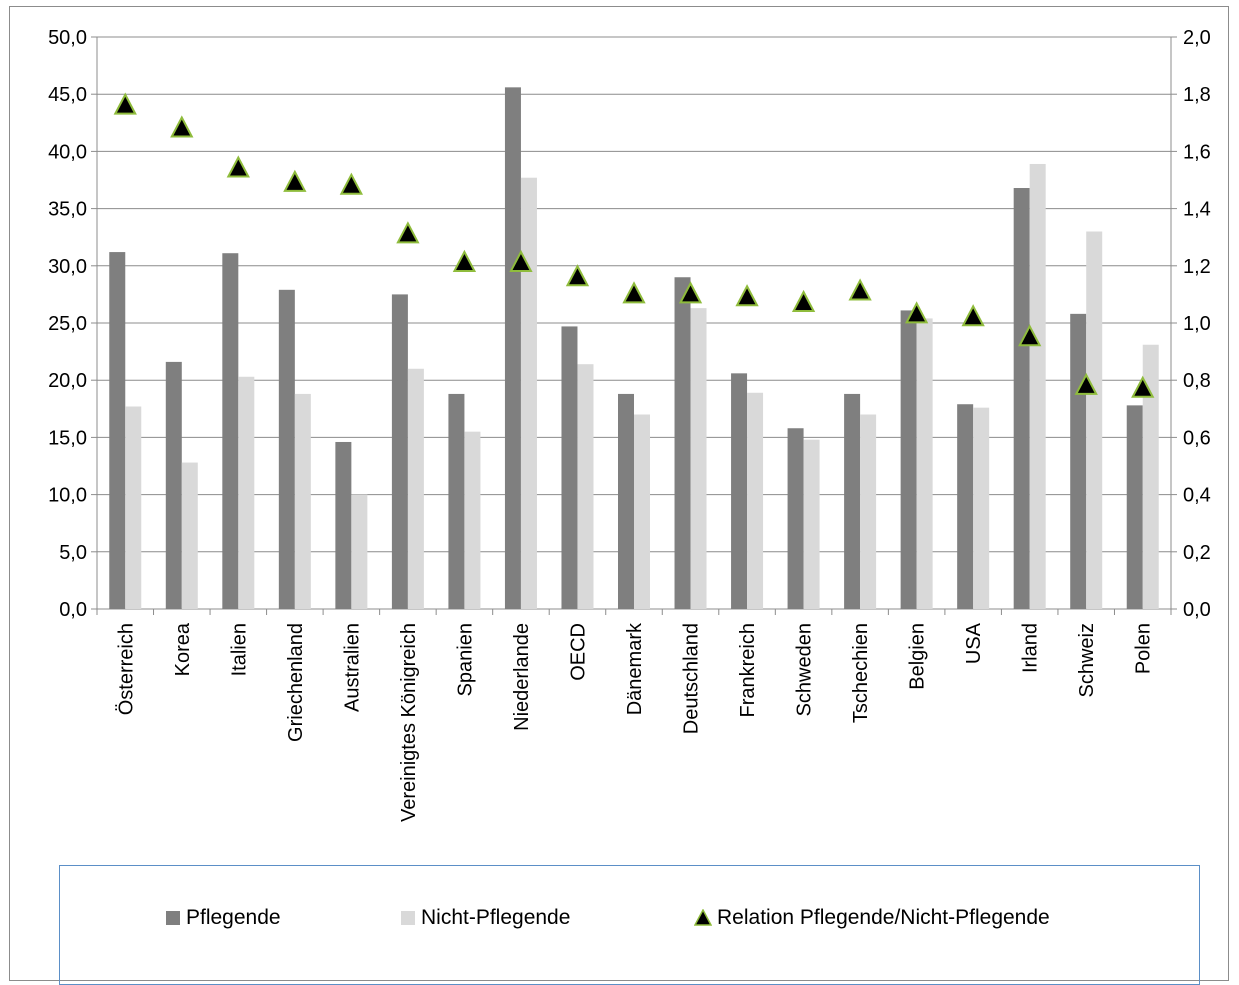 Image resolution: width=1239 pixels, height=985 pixels. I want to click on legend-item-nicht-pflegende: Nicht-Pflegende, so click(485, 918).